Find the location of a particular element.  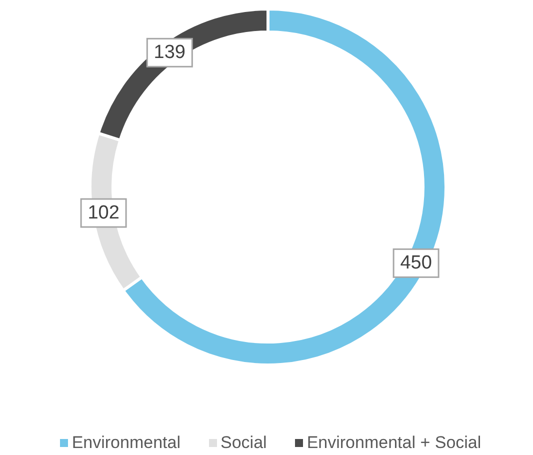

data-label: 450 is located at coordinates (416, 263).